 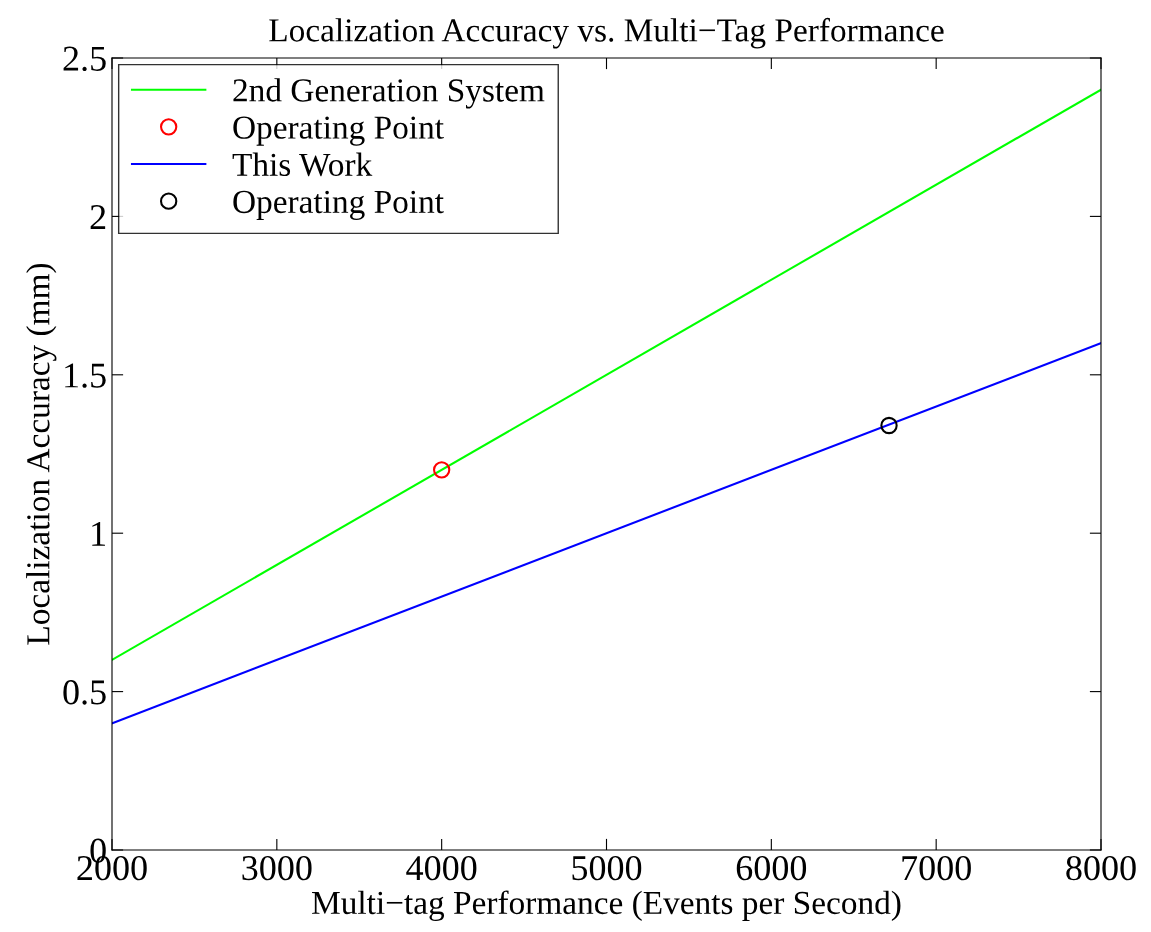 What do you see at coordinates (98, 533) in the screenshot?
I see `y-tick-label: 1` at bounding box center [98, 533].